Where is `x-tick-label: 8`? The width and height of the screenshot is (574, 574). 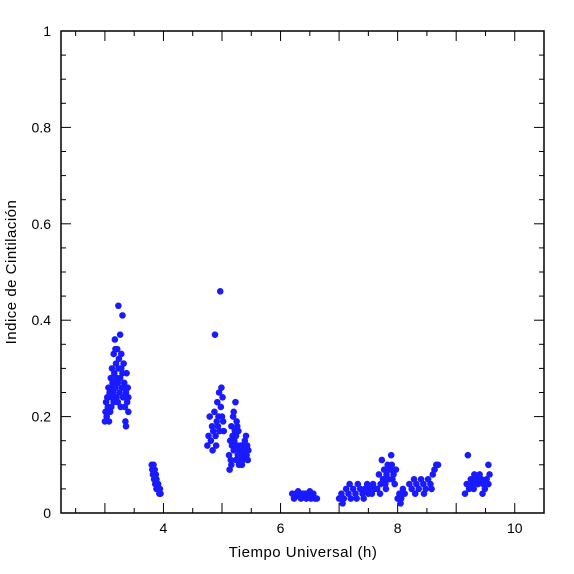 x-tick-label: 8 is located at coordinates (398, 528).